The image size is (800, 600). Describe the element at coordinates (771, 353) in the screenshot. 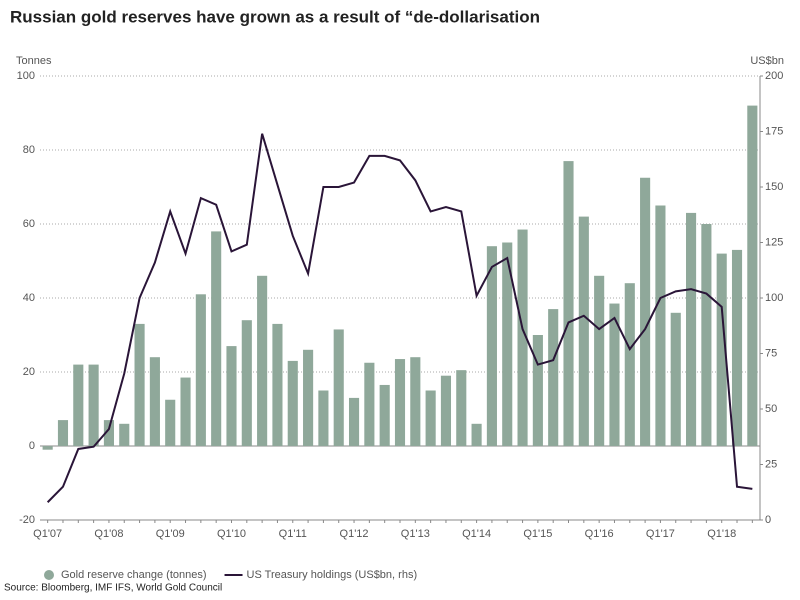

I see `y2-tick-label: 75` at that location.